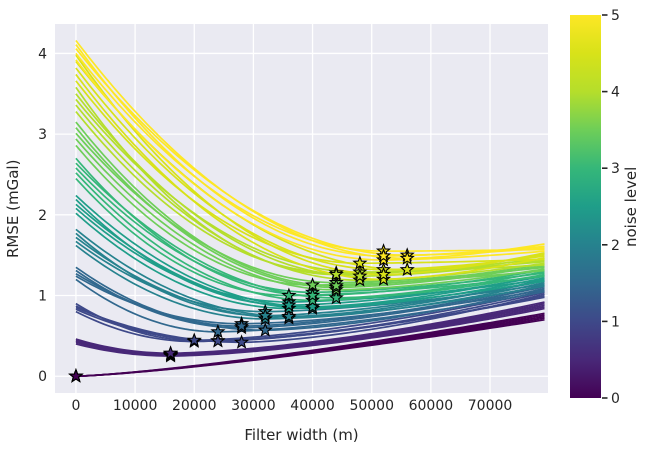  Describe the element at coordinates (615, 16) in the screenshot. I see `colorbar-tick-label: 5` at that location.